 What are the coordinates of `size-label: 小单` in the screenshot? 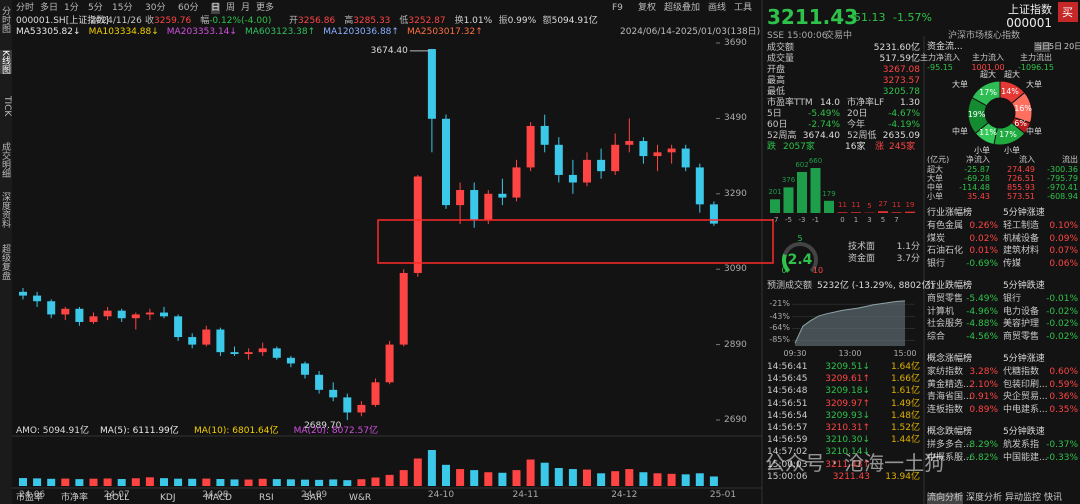 It's located at (982, 150).